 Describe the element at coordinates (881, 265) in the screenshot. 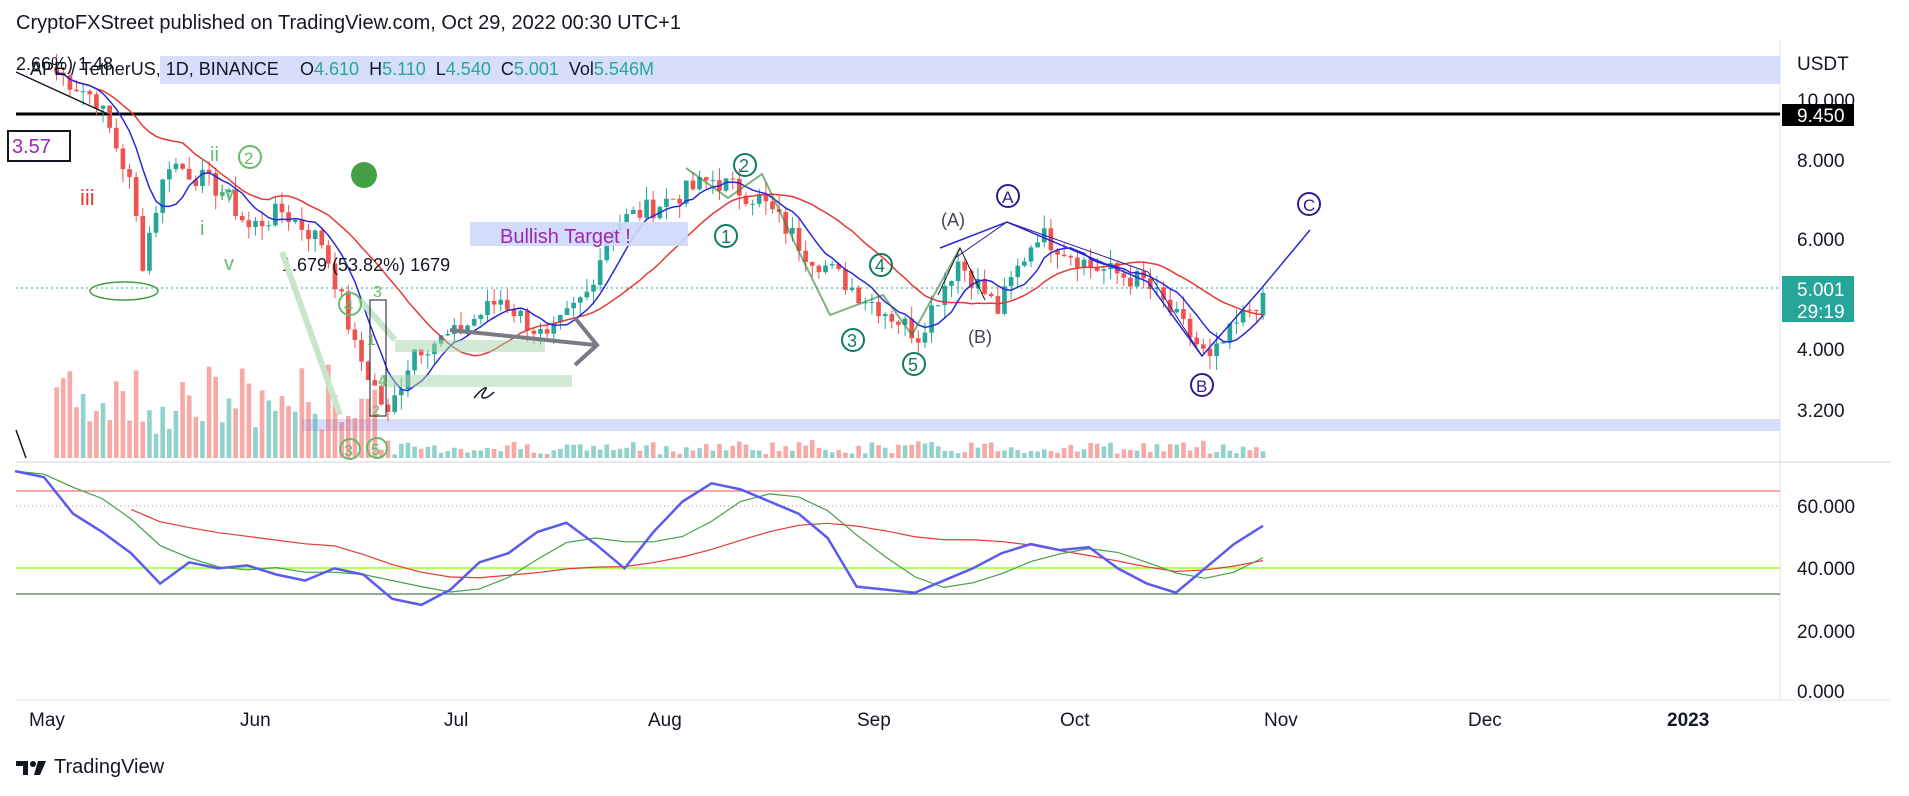

I see `wave-circle-4: 4` at that location.